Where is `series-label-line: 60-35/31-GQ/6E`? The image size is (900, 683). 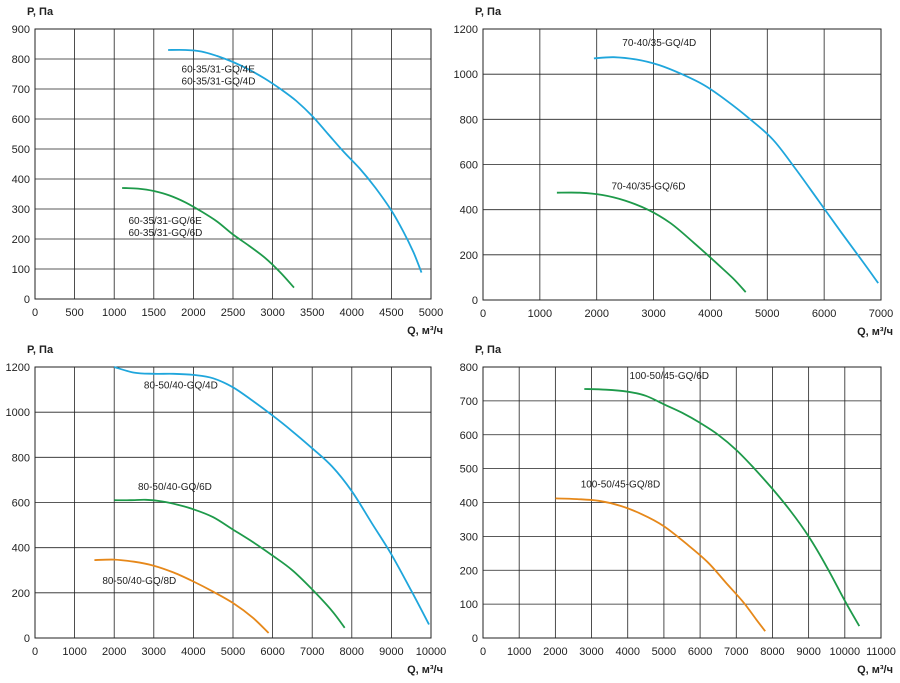
series-label-line: 60-35/31-GQ/6E is located at coordinates (165, 221).